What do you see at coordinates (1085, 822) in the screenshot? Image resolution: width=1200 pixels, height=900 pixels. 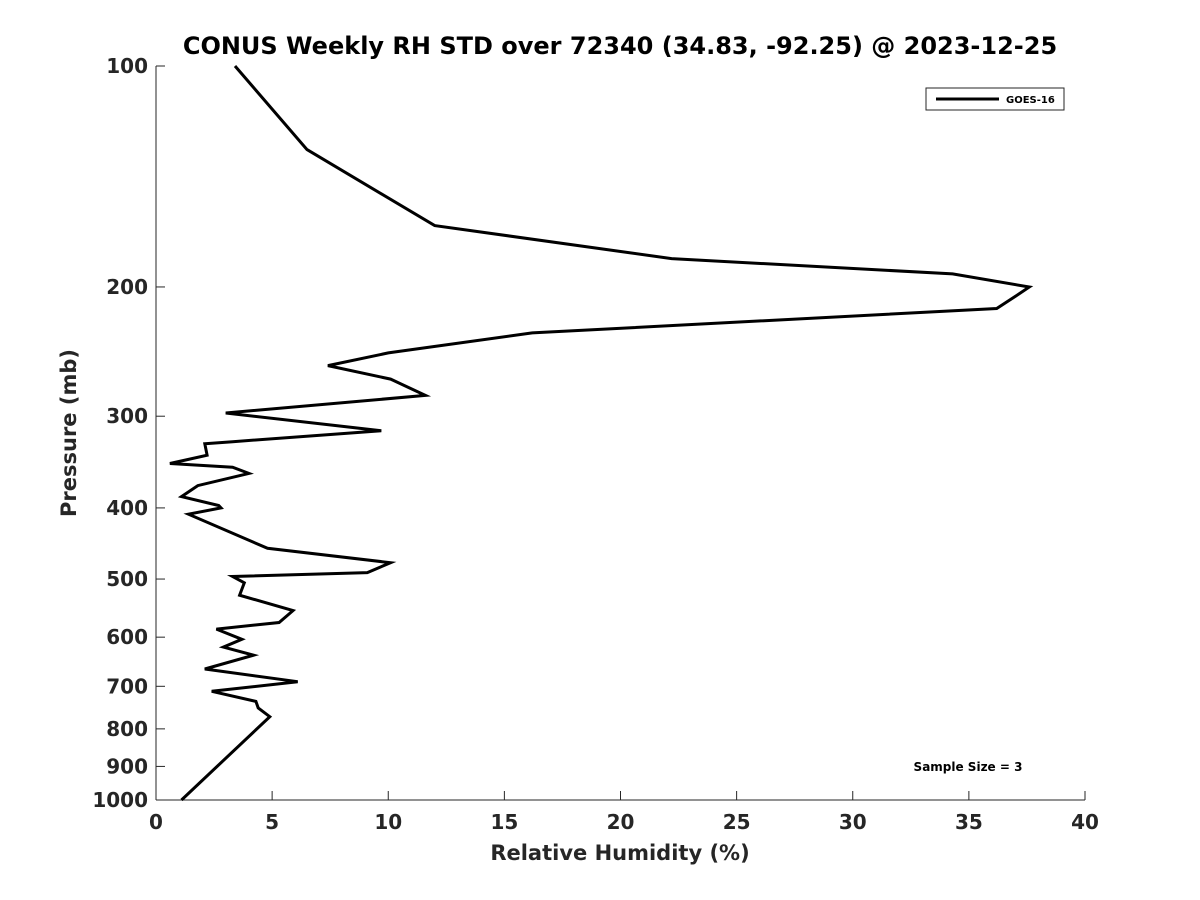 I see `x-tick-label: 40` at bounding box center [1085, 822].